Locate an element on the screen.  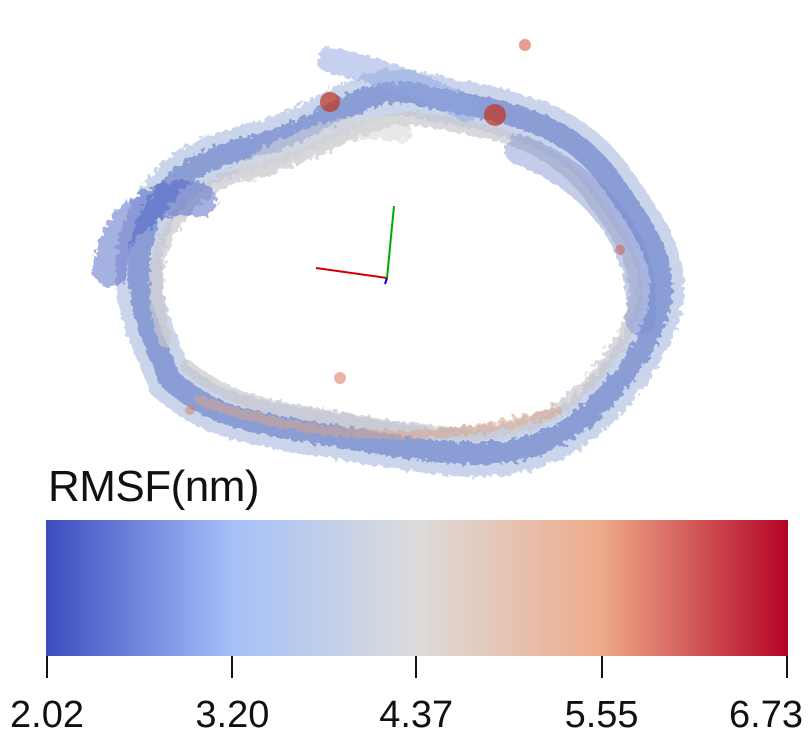
colorbar-title: RMSF(nm) is located at coordinates (154, 486).